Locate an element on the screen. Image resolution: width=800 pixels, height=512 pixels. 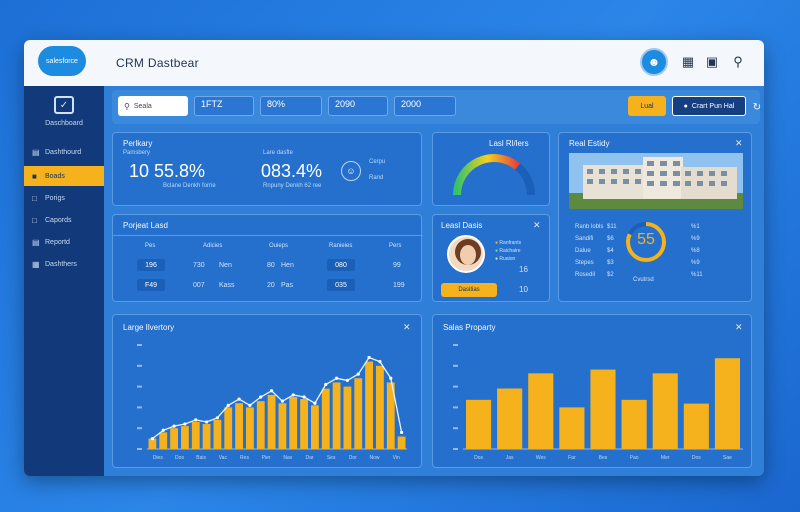
score-fill is located at coordinates (646, 242).